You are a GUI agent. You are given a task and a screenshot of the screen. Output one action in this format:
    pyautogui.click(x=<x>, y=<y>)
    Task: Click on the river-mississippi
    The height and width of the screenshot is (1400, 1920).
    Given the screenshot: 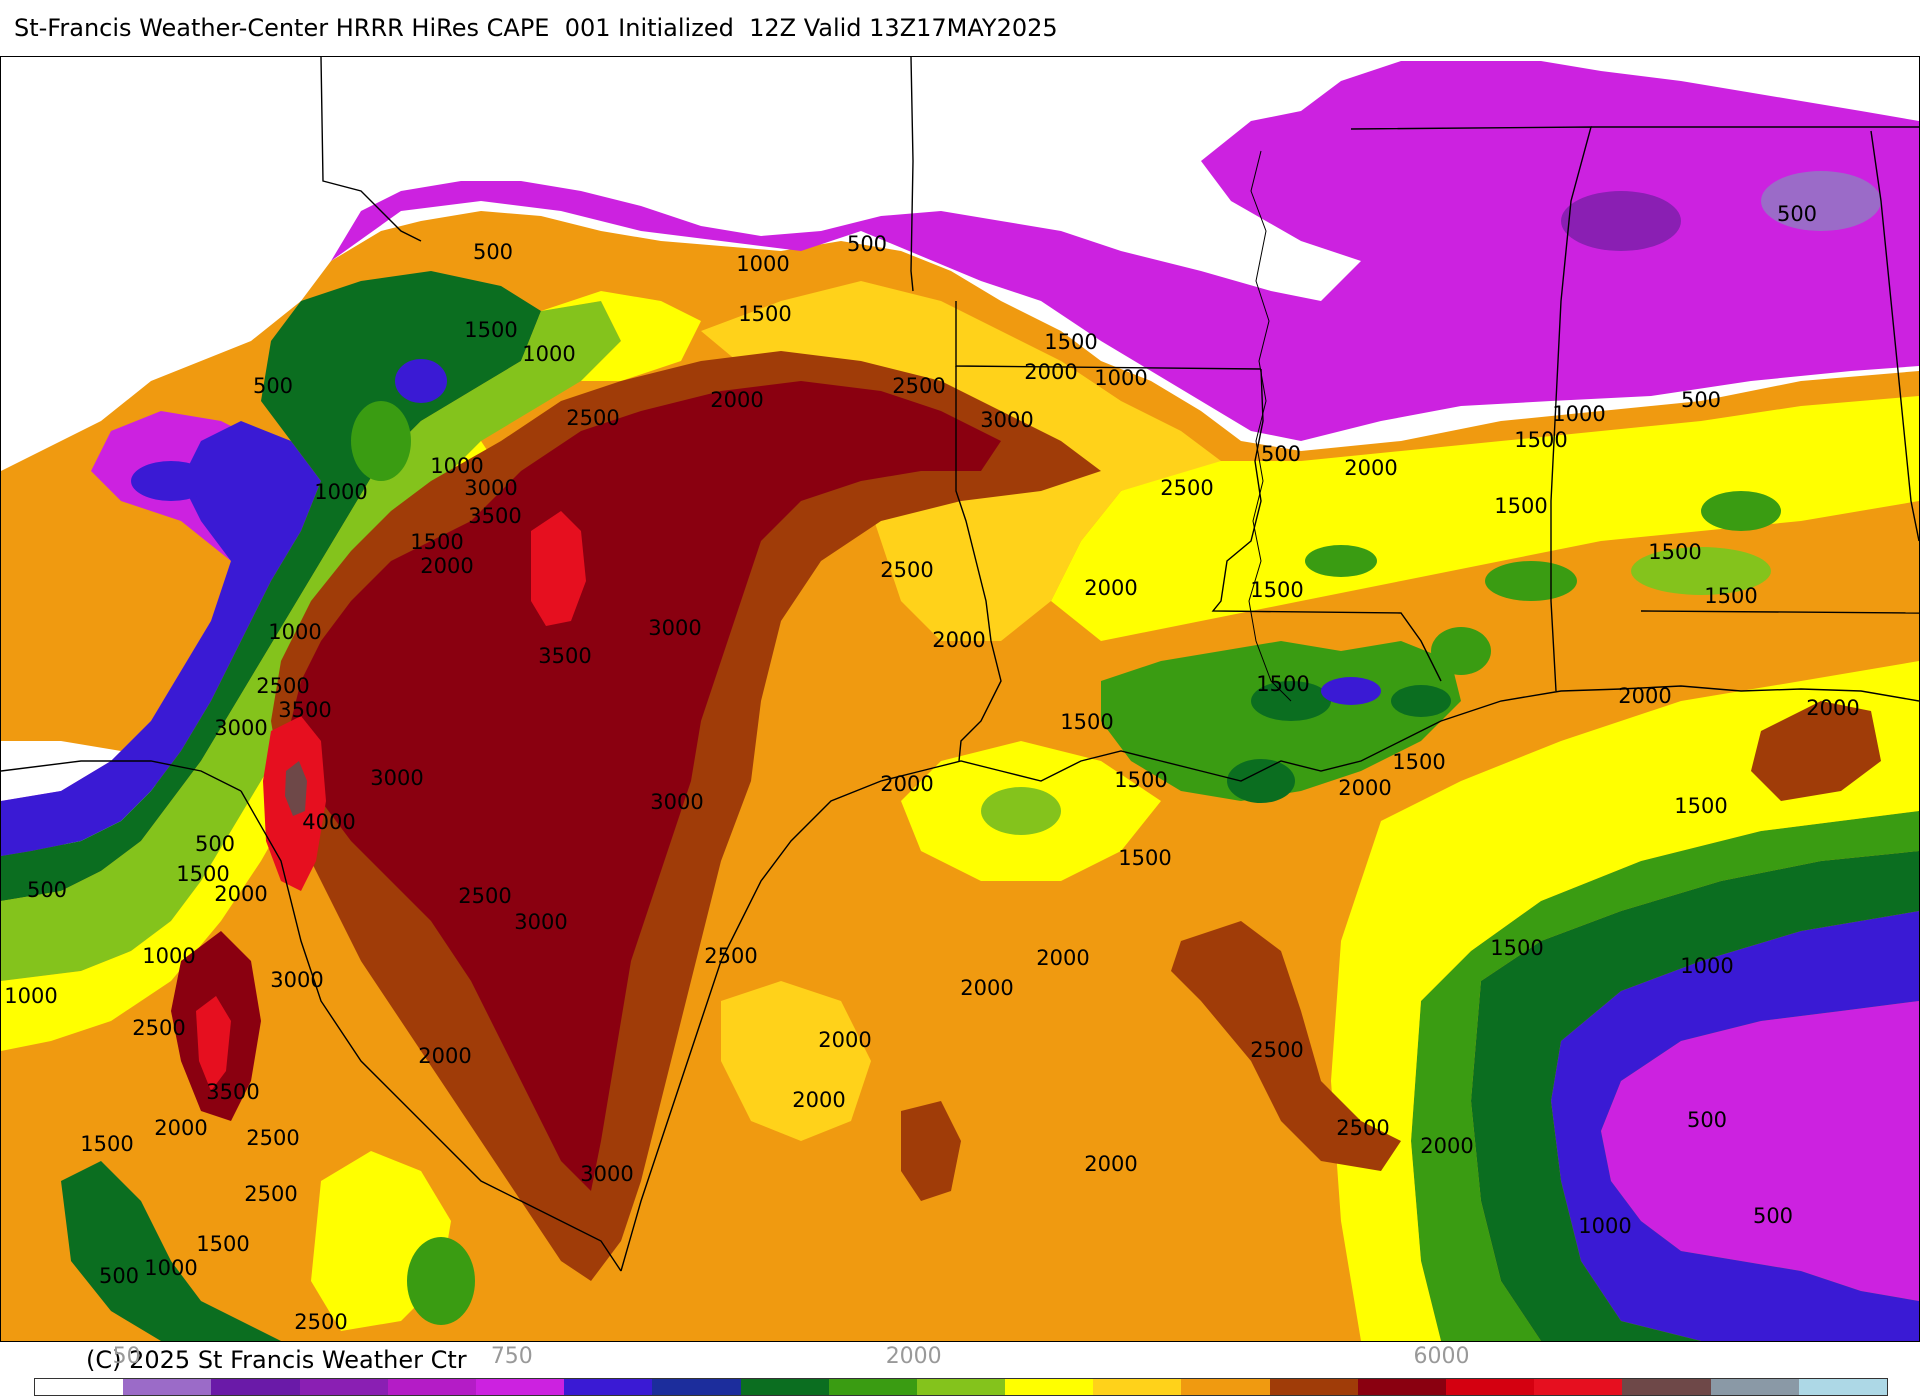 What is the action you would take?
    pyautogui.click(x=1270, y=426)
    